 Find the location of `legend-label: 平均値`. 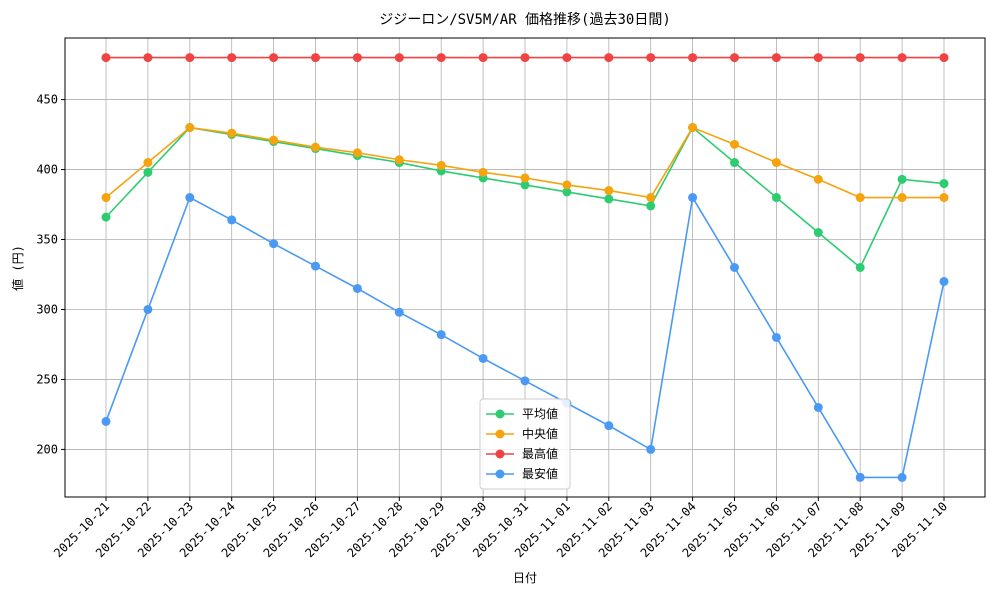

legend-label: 平均値 is located at coordinates (540, 413).